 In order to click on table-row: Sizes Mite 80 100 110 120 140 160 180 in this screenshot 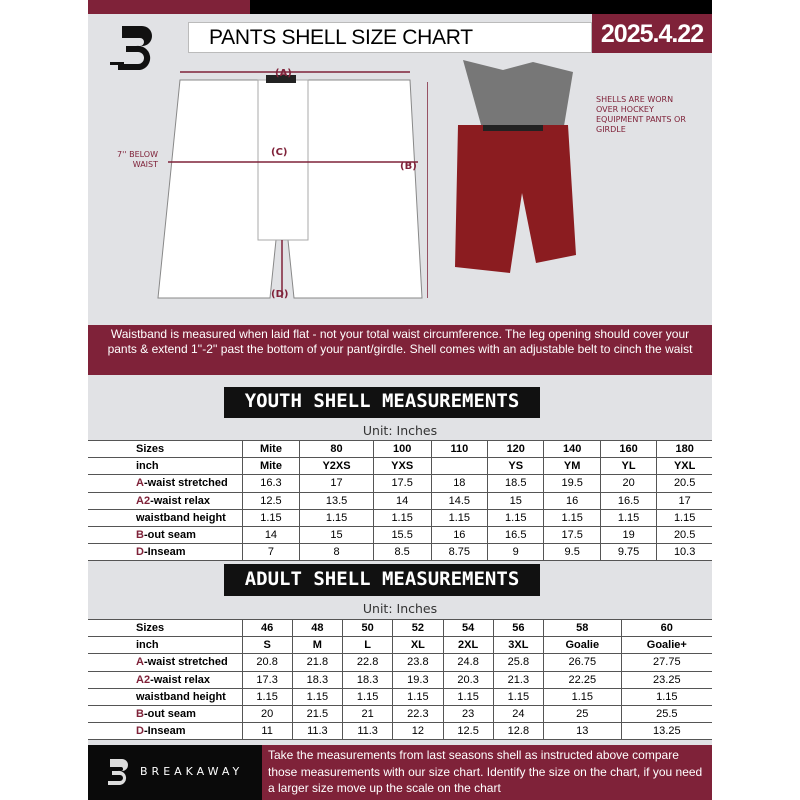, I will do `click(400, 449)`.